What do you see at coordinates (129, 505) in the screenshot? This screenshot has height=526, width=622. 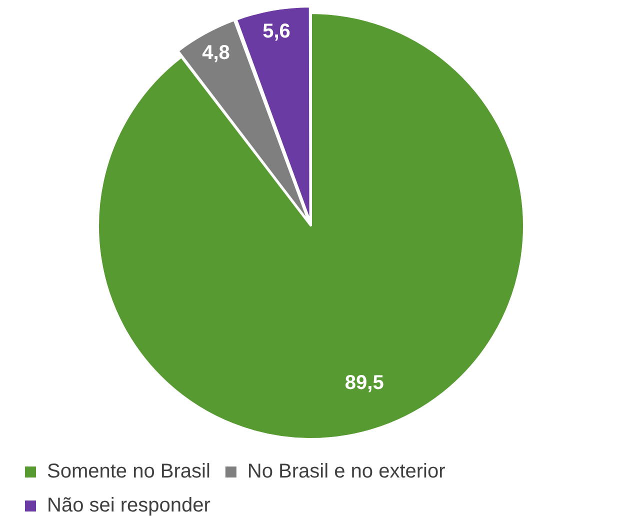 I see `legend-label: Não sei responder` at bounding box center [129, 505].